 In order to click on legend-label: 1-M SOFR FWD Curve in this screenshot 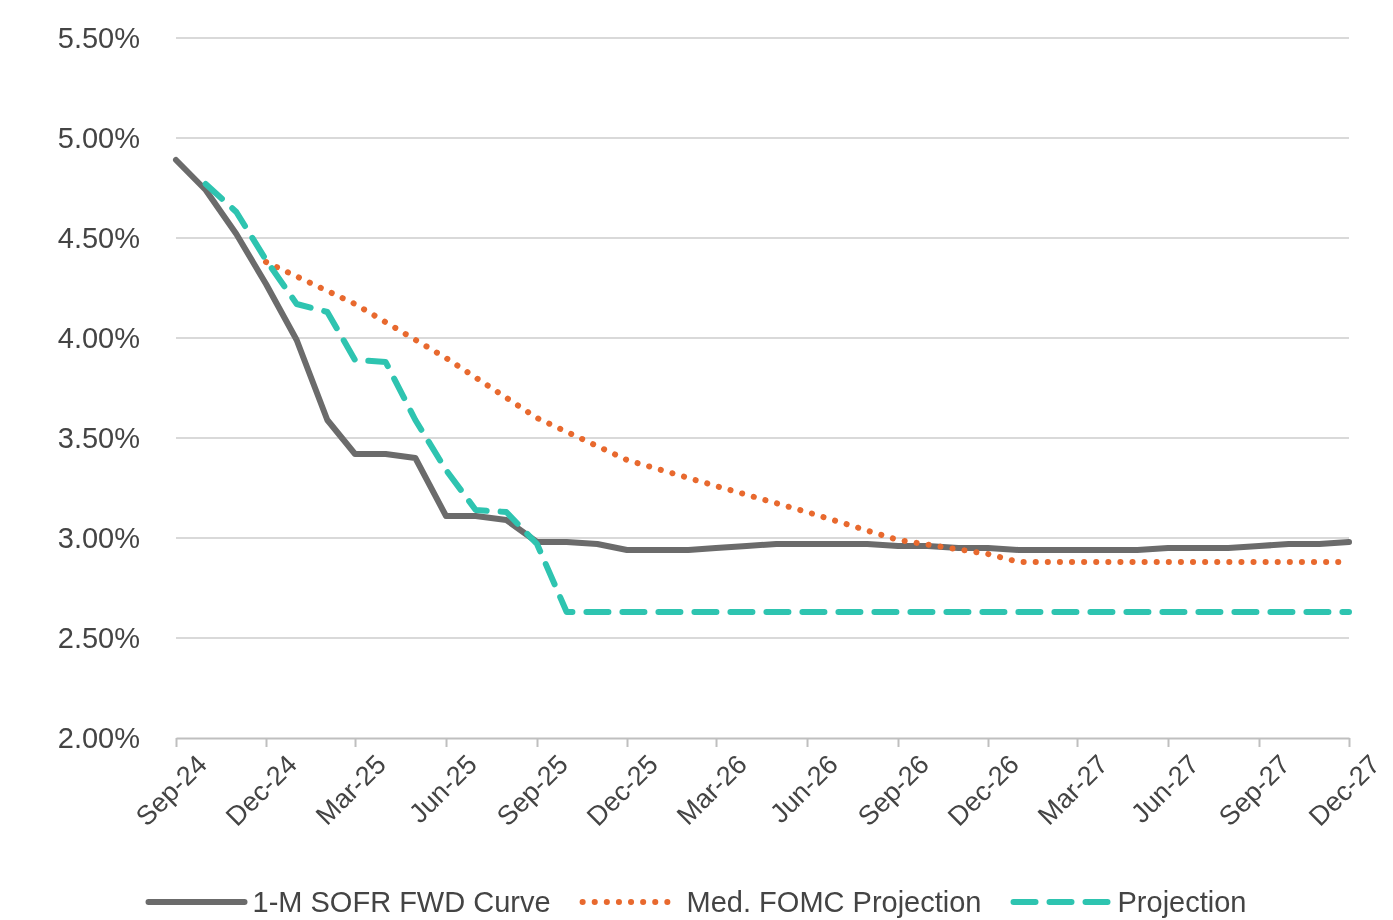, I will do `click(401, 902)`.